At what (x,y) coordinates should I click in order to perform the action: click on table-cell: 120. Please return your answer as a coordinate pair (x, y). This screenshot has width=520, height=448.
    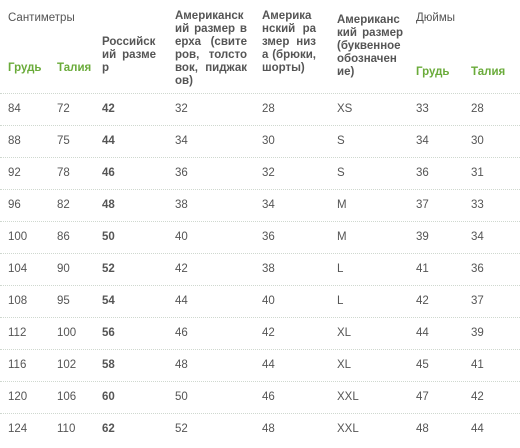
    Looking at the image, I should click on (18, 397).